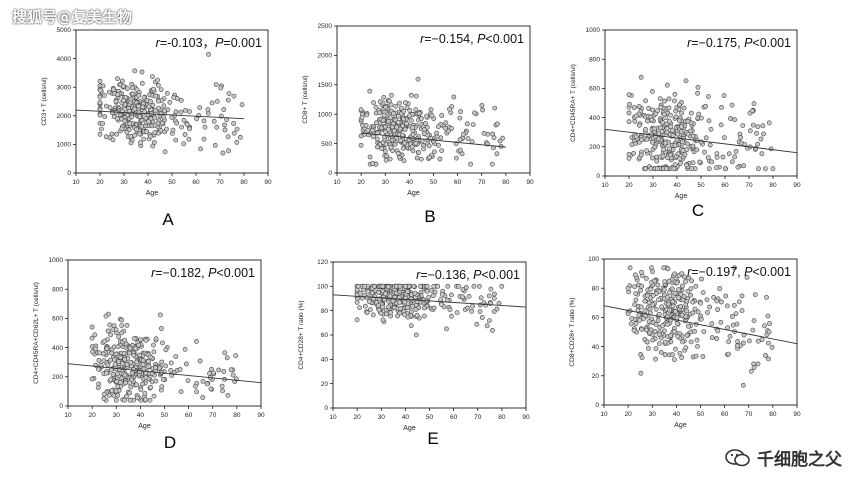  Describe the element at coordinates (165, 415) in the screenshot. I see `x-tick-label: 50` at that location.